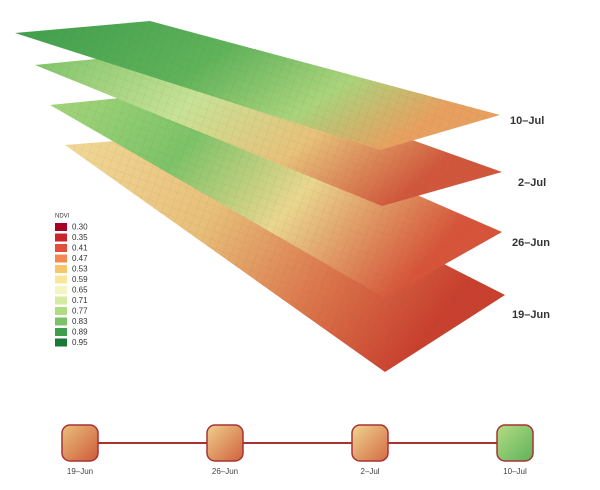 The height and width of the screenshot is (490, 600). Describe the element at coordinates (531, 243) in the screenshot. I see `layer-label: 26–Jun` at that location.